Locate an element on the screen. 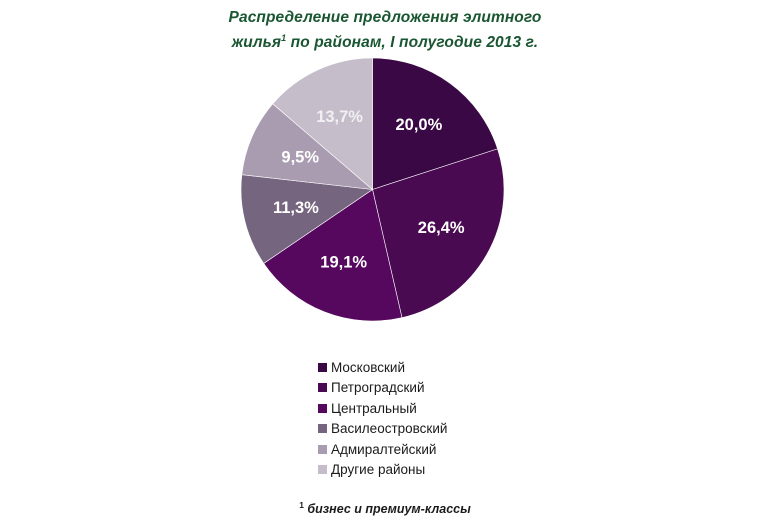 The height and width of the screenshot is (532, 770). chart-title-line-1: Распределение предложения элитного is located at coordinates (385, 17).